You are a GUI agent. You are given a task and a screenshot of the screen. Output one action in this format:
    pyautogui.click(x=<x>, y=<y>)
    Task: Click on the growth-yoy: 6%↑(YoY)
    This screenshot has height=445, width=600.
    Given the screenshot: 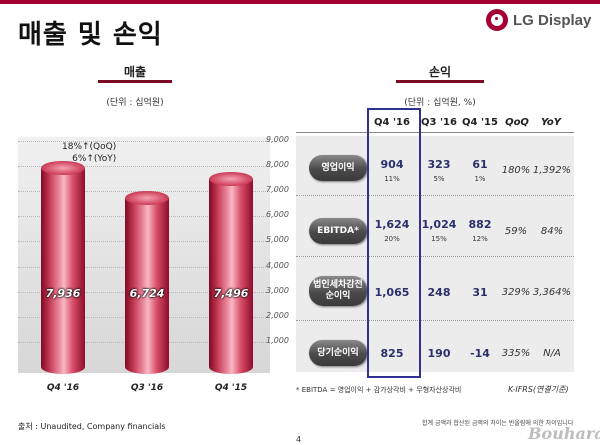 What is the action you would take?
    pyautogui.click(x=94, y=159)
    